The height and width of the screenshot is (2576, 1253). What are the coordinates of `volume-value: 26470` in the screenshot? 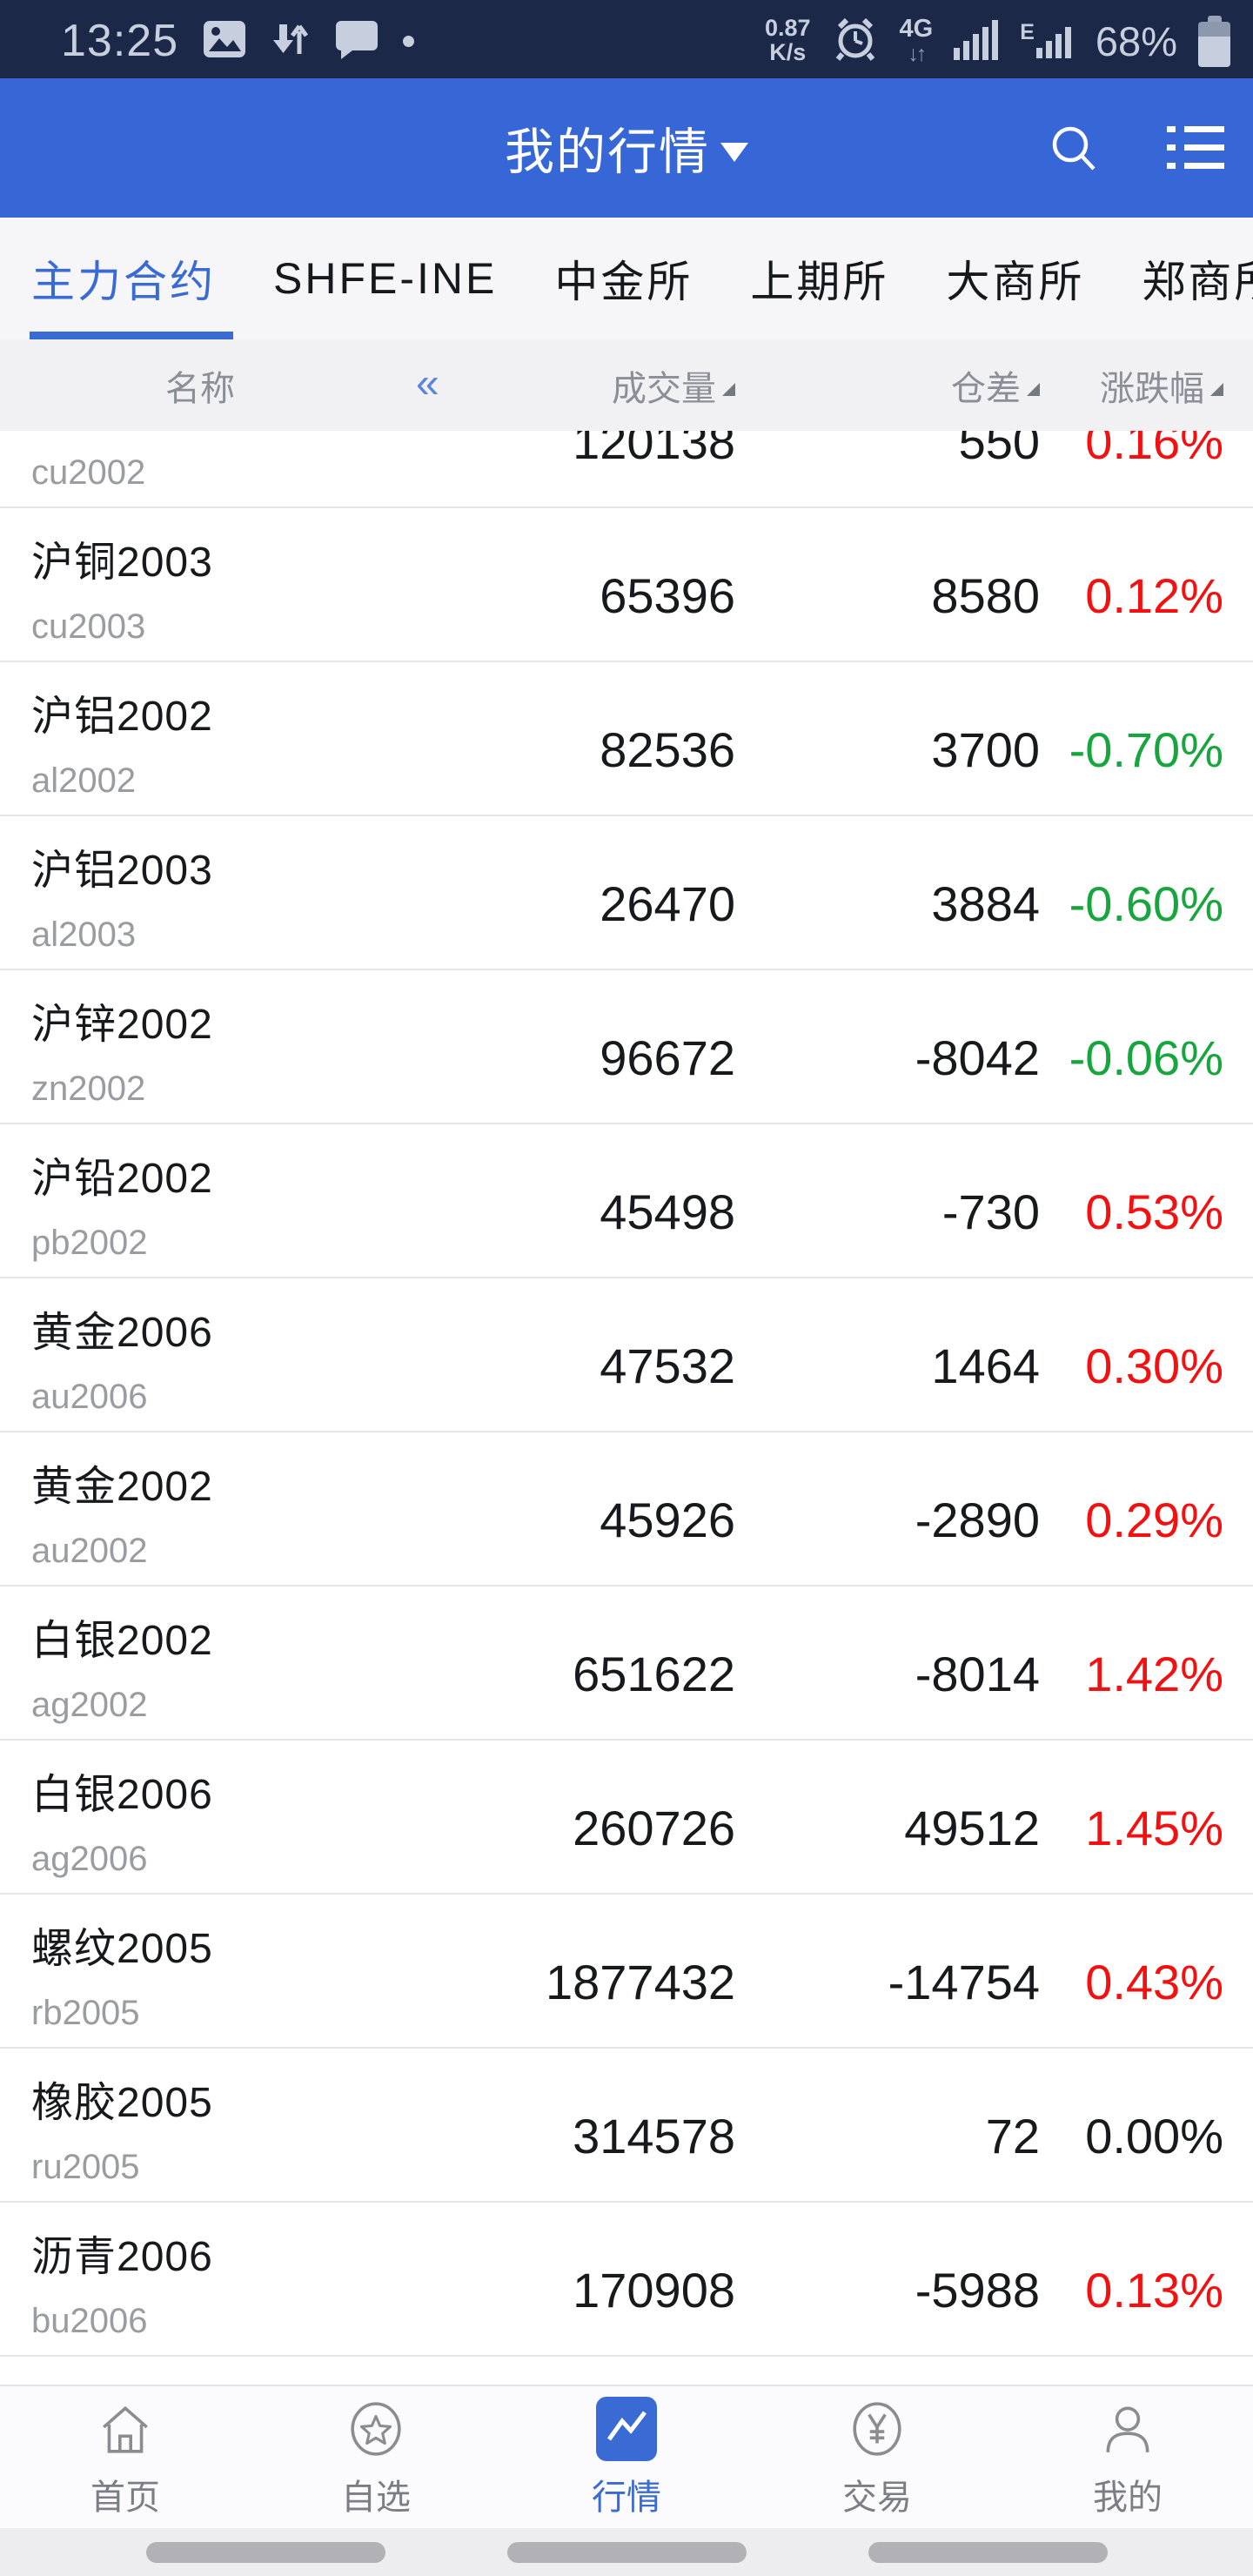 It's located at (667, 903).